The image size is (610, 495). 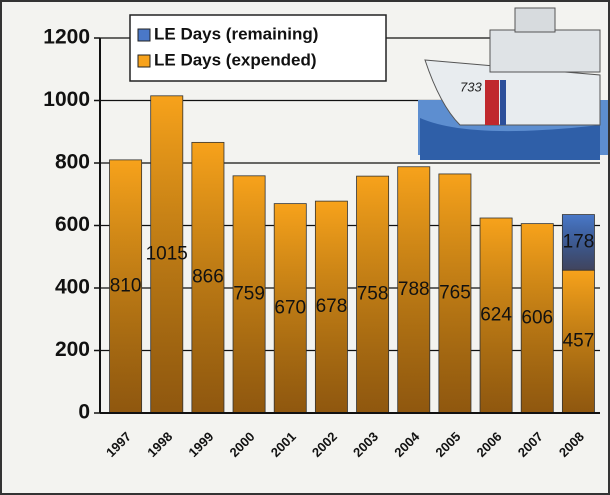 I want to click on y-tick-label: 200, so click(x=72, y=349).